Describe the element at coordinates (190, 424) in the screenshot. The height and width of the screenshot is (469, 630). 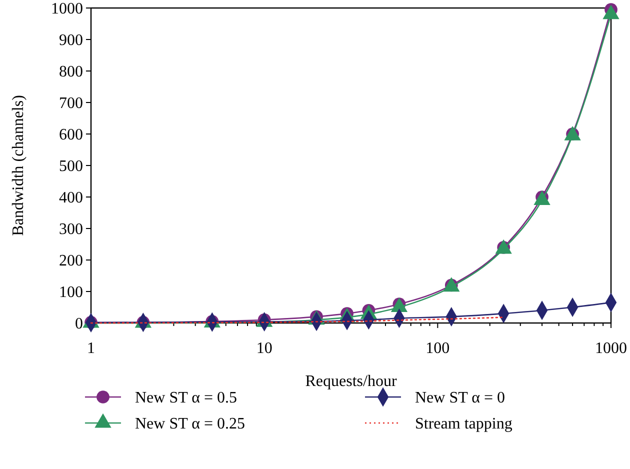
I see `legend-label: New ST α = 0.25` at that location.